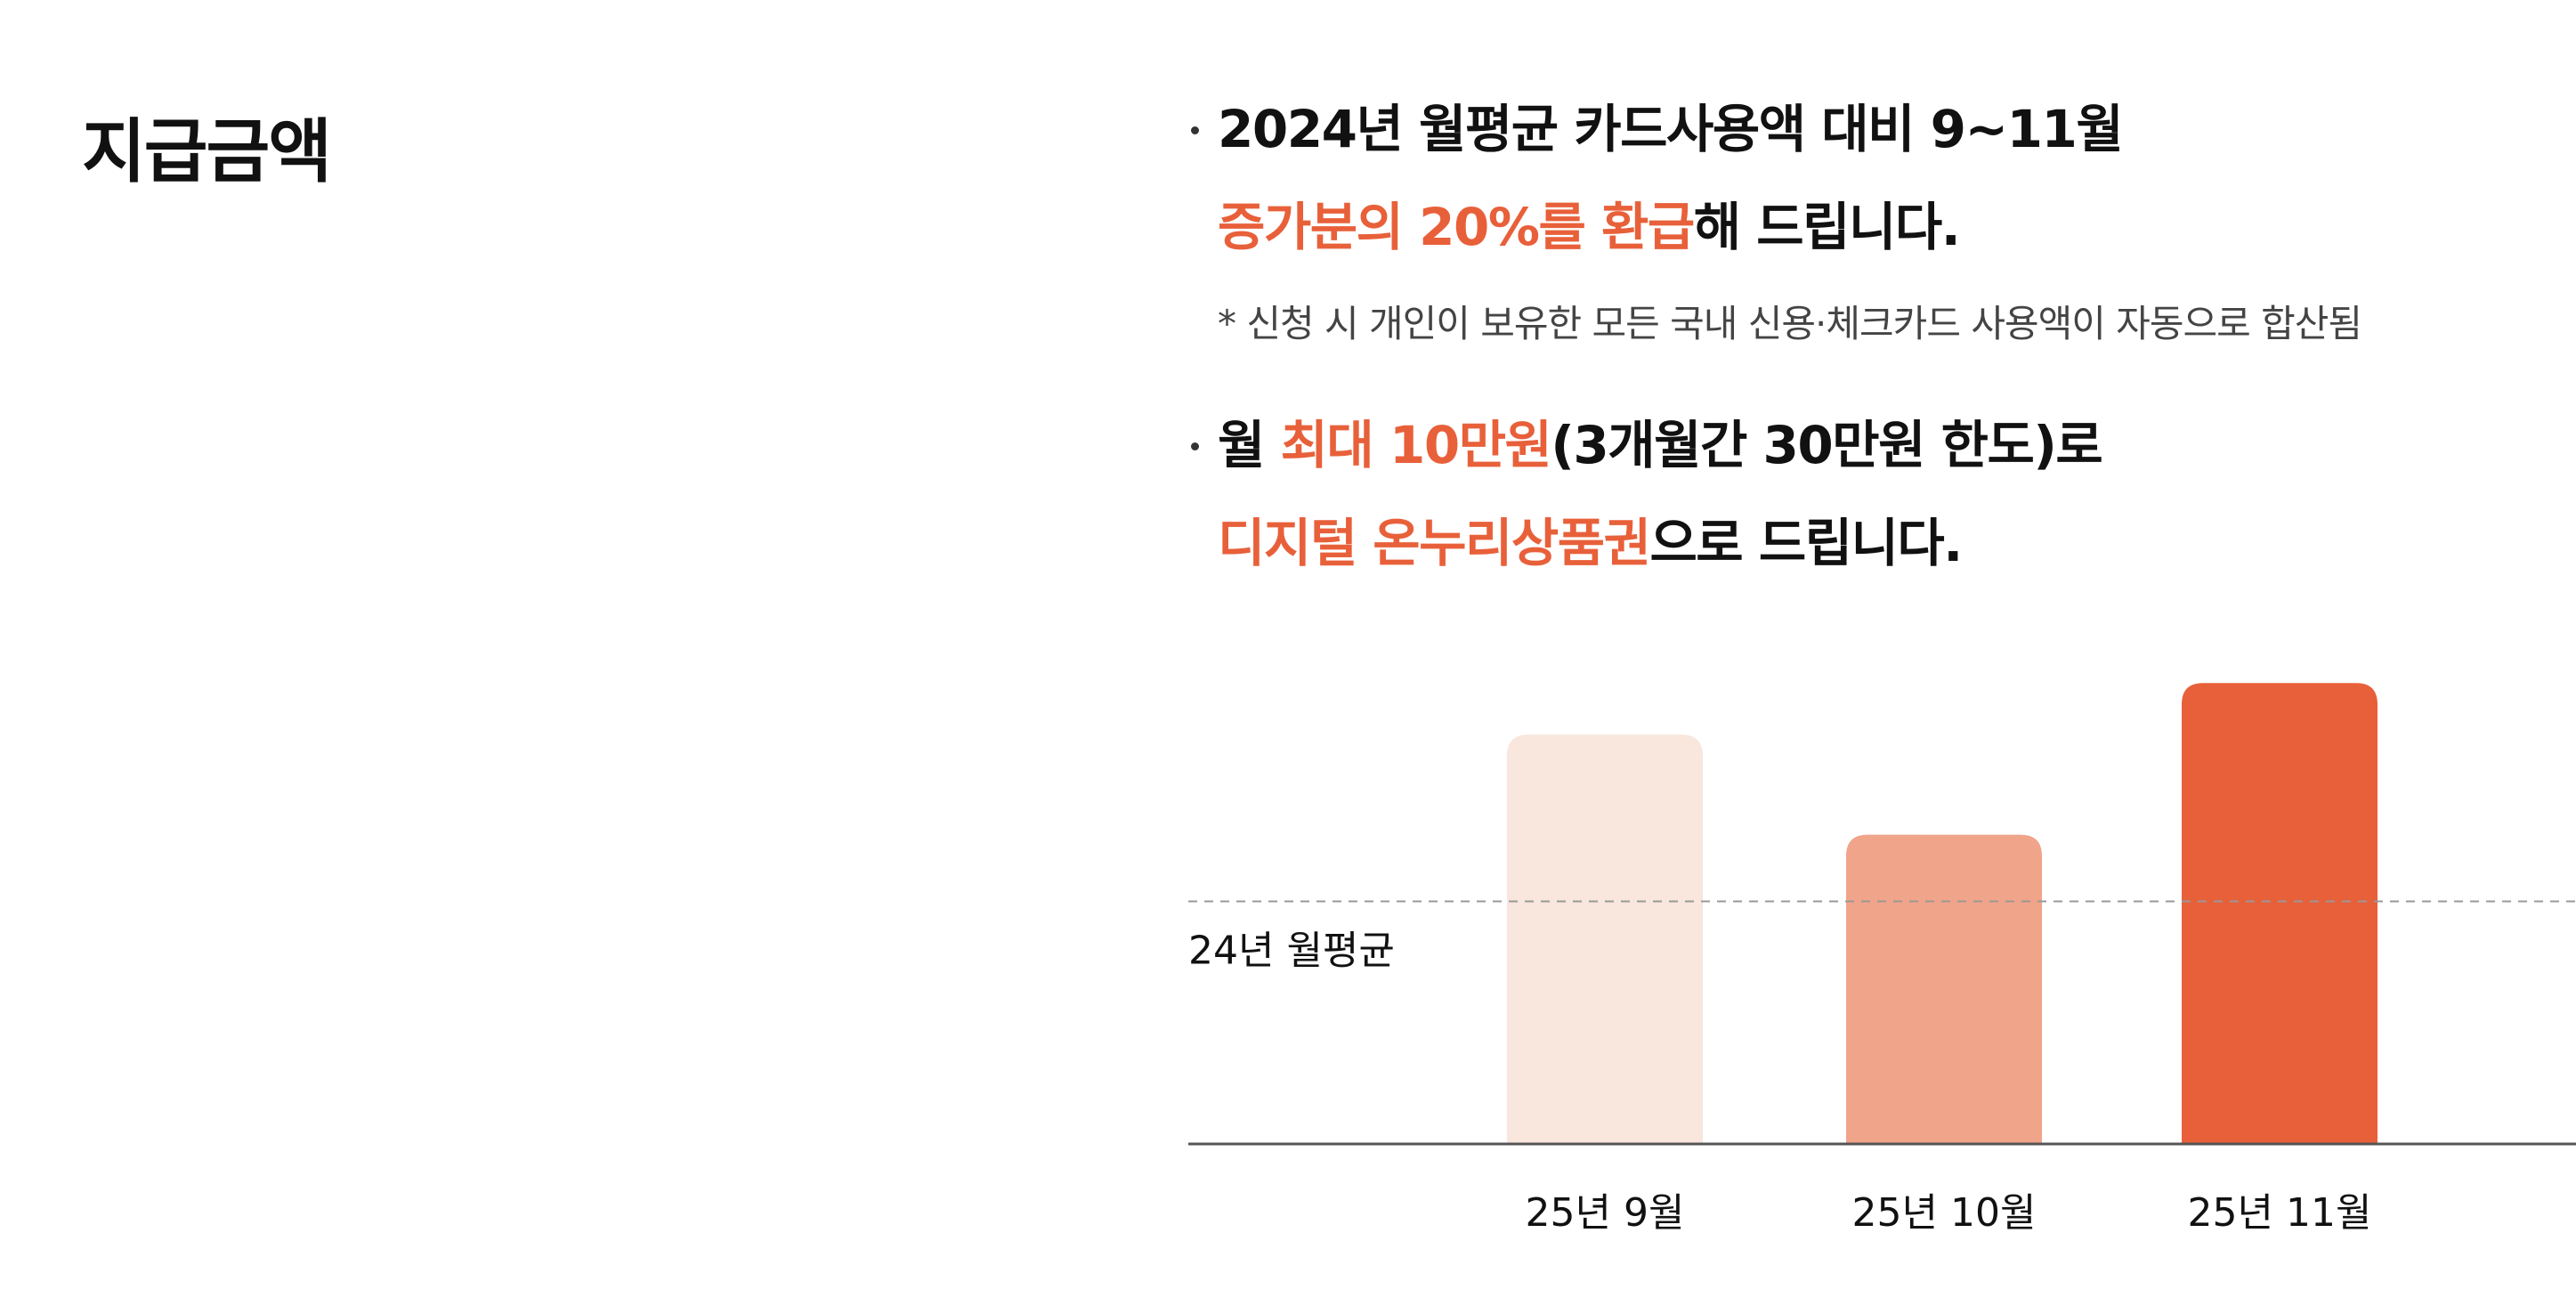 This screenshot has height=1314, width=2576. Describe the element at coordinates (1944, 1213) in the screenshot. I see `x-tick-label: 25년 10월` at that location.